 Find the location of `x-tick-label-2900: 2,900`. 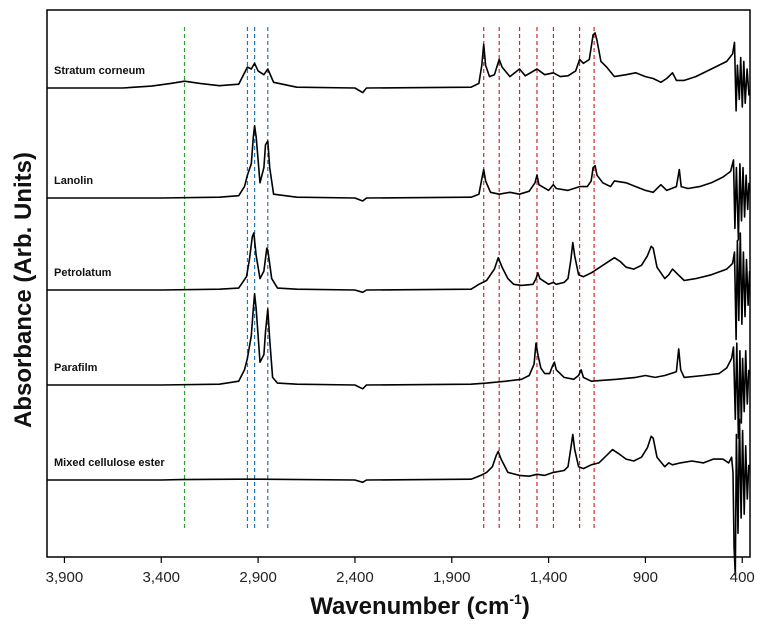

x-tick-label-2900: 2,900 is located at coordinates (258, 577).